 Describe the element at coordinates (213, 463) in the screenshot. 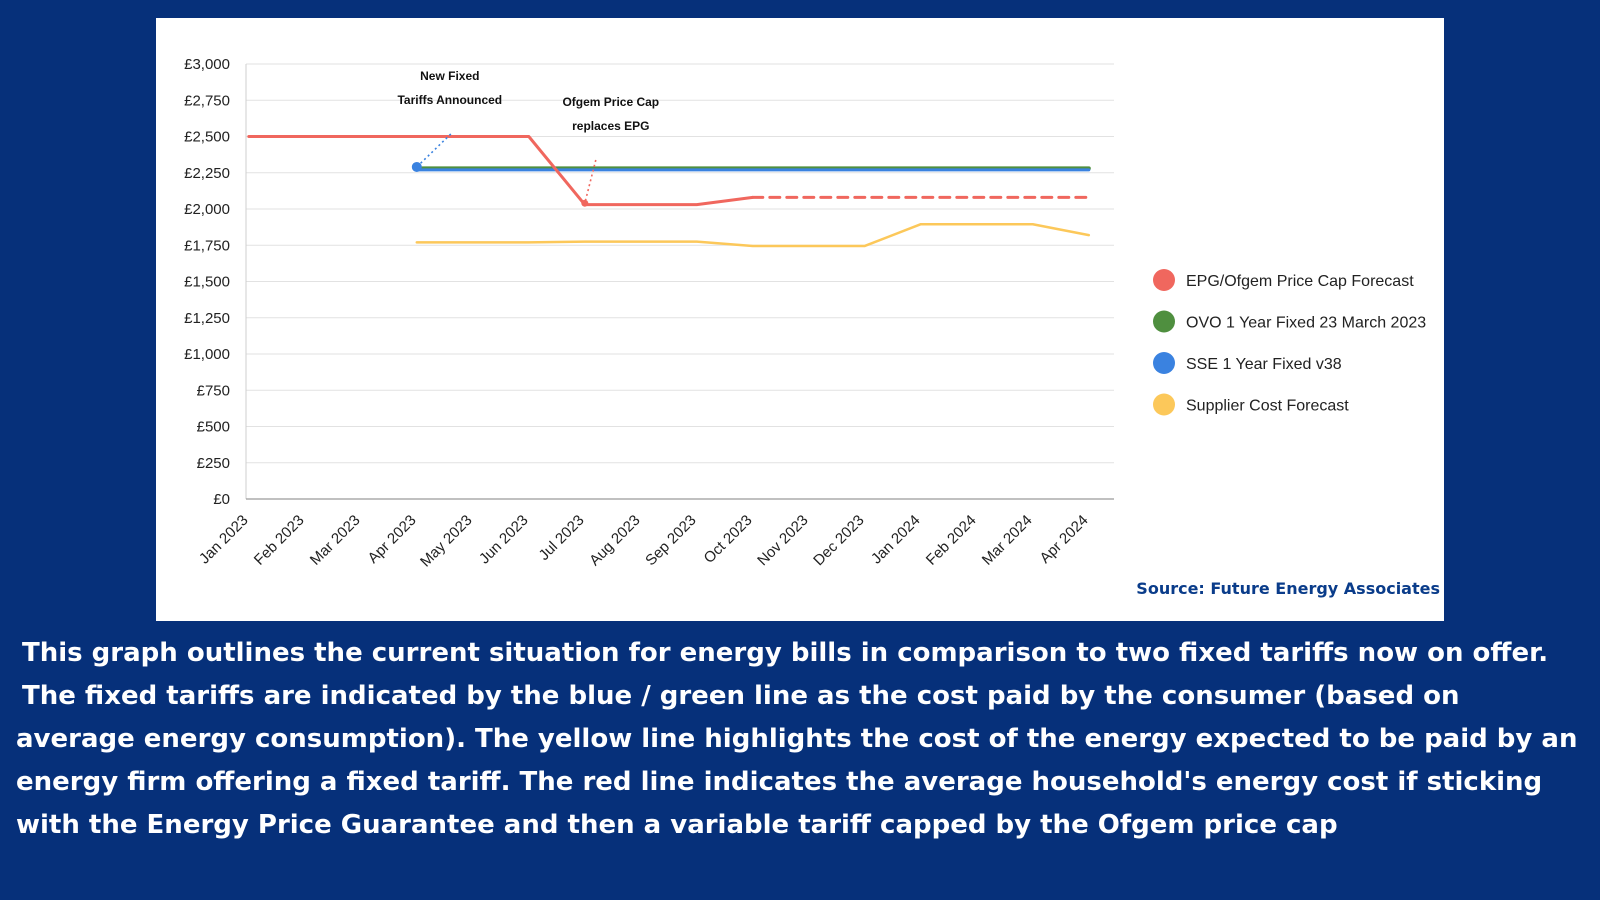

I see `y-tick-label: £250` at that location.